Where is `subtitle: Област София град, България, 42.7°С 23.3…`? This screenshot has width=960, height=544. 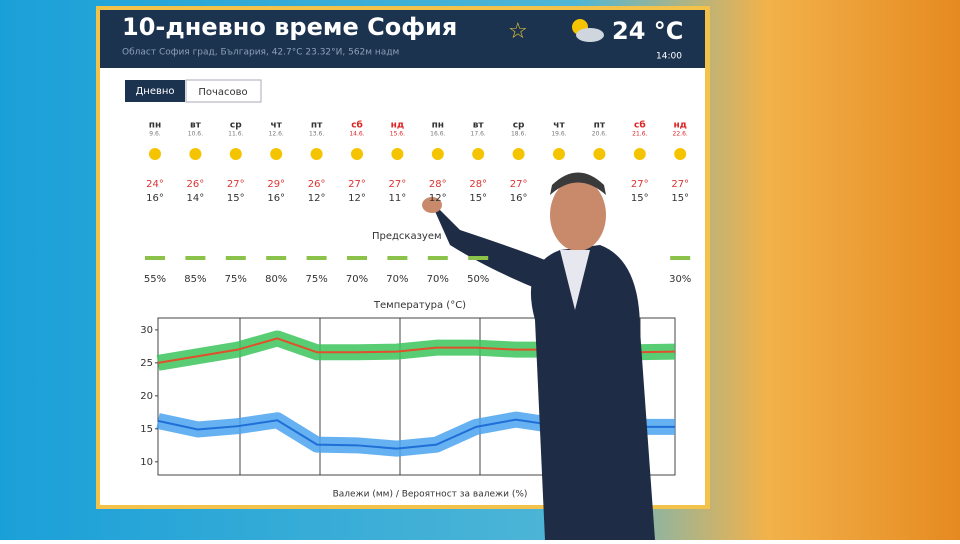
subtitle: Област София град, България, 42.7°С 23.3… is located at coordinates (260, 53).